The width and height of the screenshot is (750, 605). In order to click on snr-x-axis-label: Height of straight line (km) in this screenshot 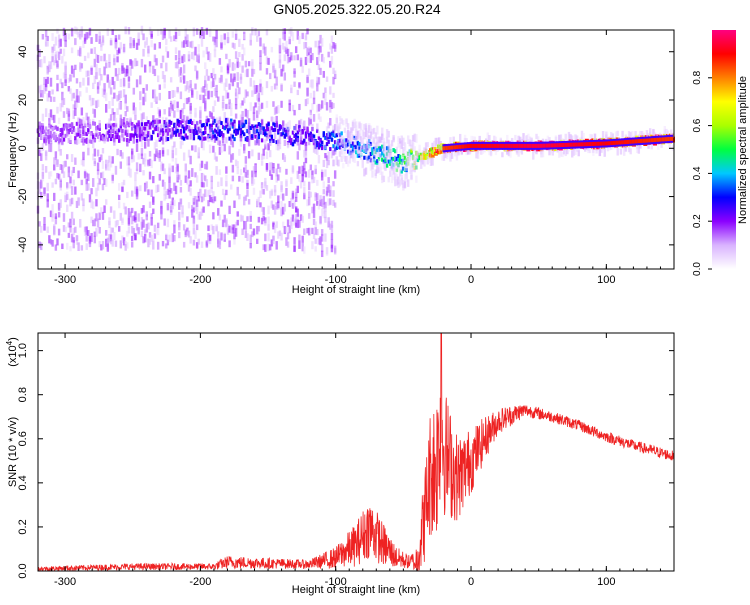, I will do `click(356, 590)`.